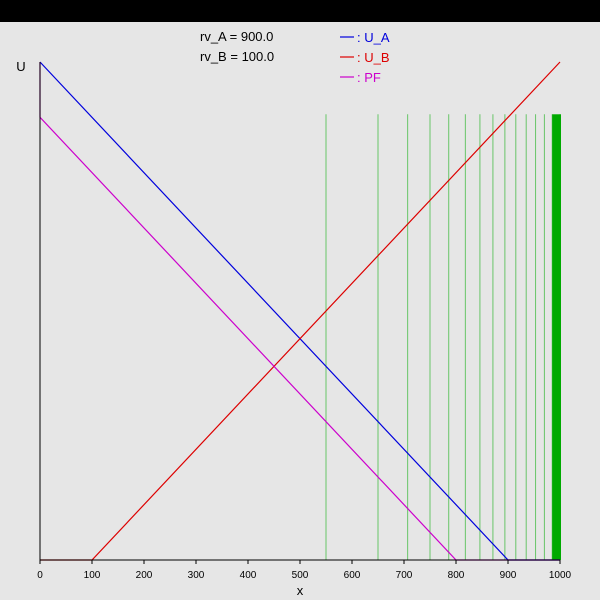 This screenshot has height=600, width=600. Describe the element at coordinates (456, 575) in the screenshot. I see `x-tick-label-8: 800` at that location.